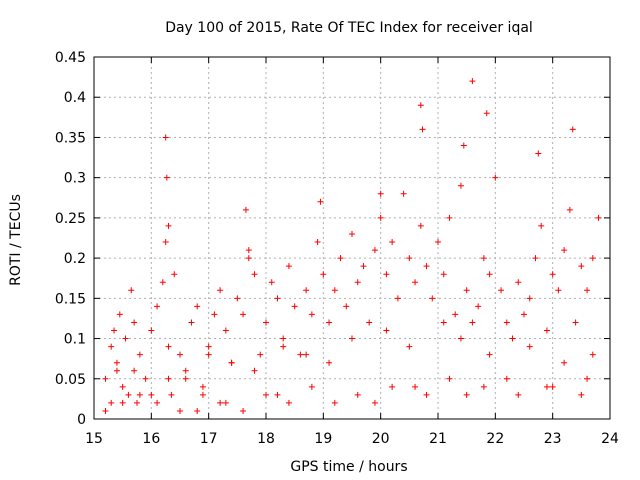 The width and height of the screenshot is (640, 480). I want to click on y-tick-label: 0.1, so click(75, 340).